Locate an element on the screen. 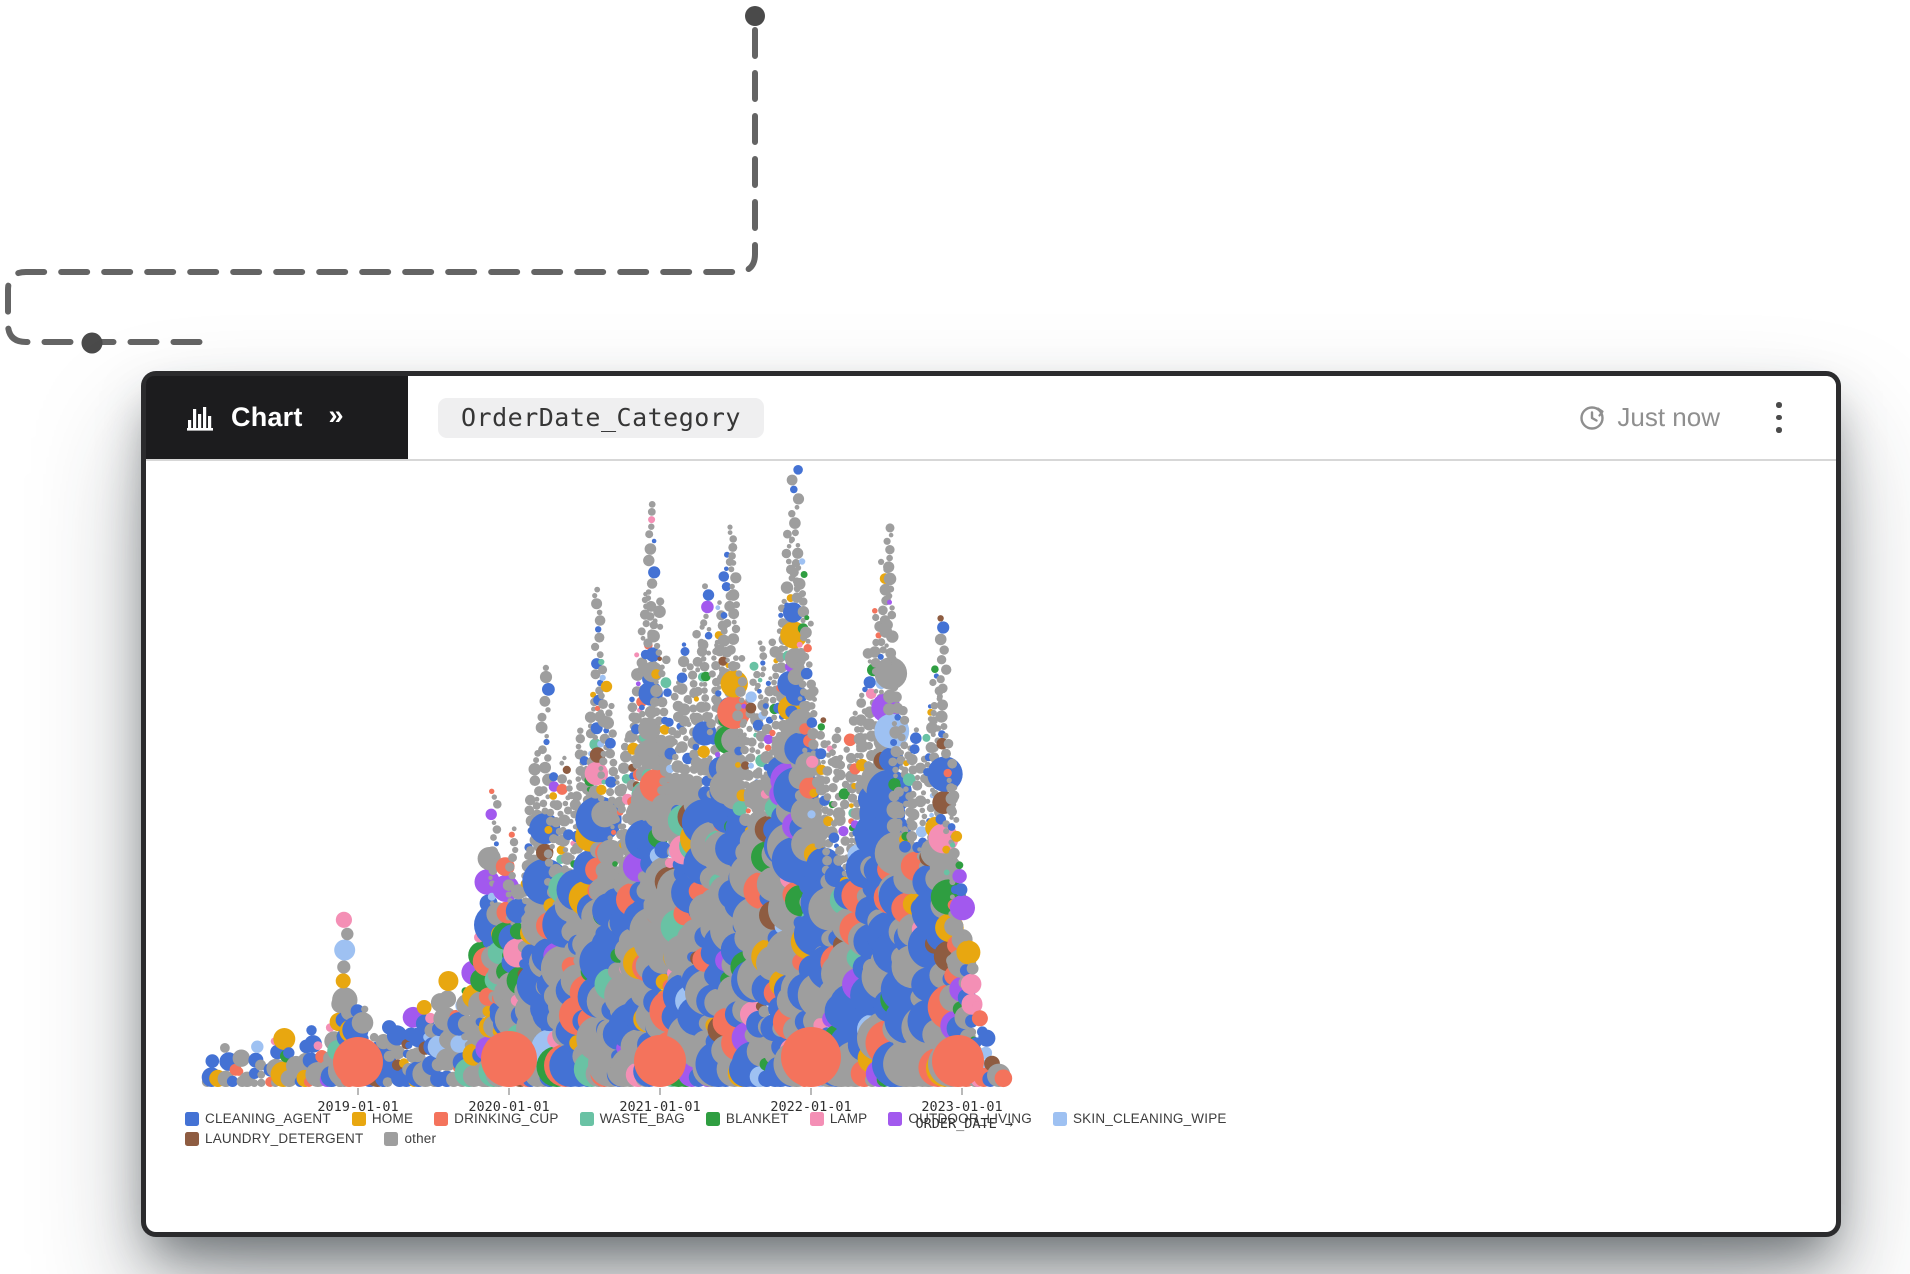 Image resolution: width=1910 pixels, height=1274 pixels. legend-label: other is located at coordinates (420, 1138).